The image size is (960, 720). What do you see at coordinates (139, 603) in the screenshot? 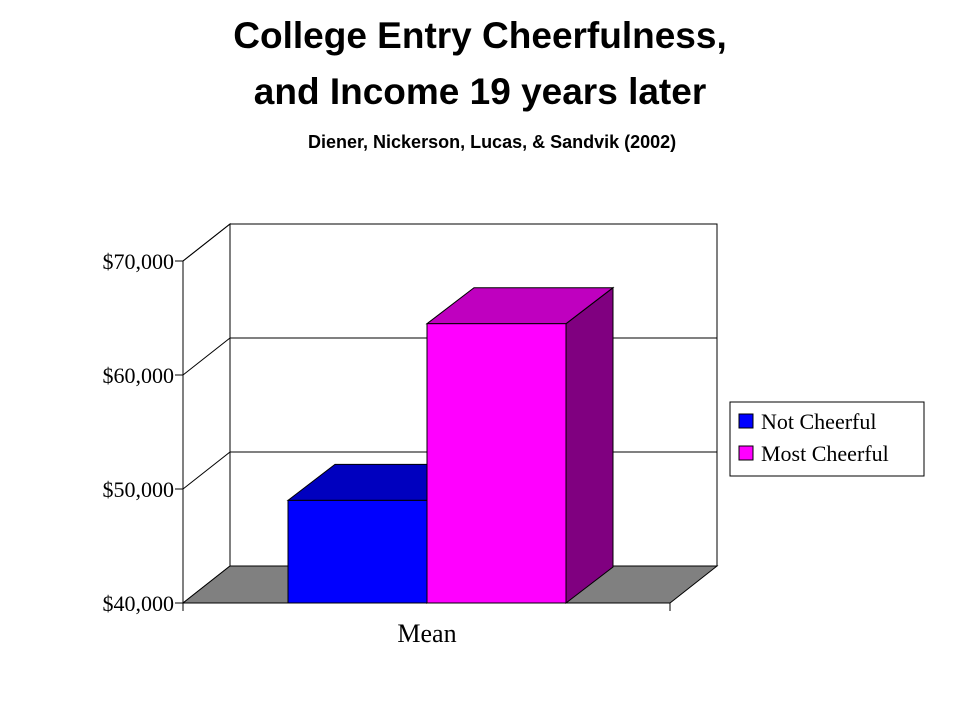
I see `y-tick-label: $40,000` at bounding box center [139, 603].